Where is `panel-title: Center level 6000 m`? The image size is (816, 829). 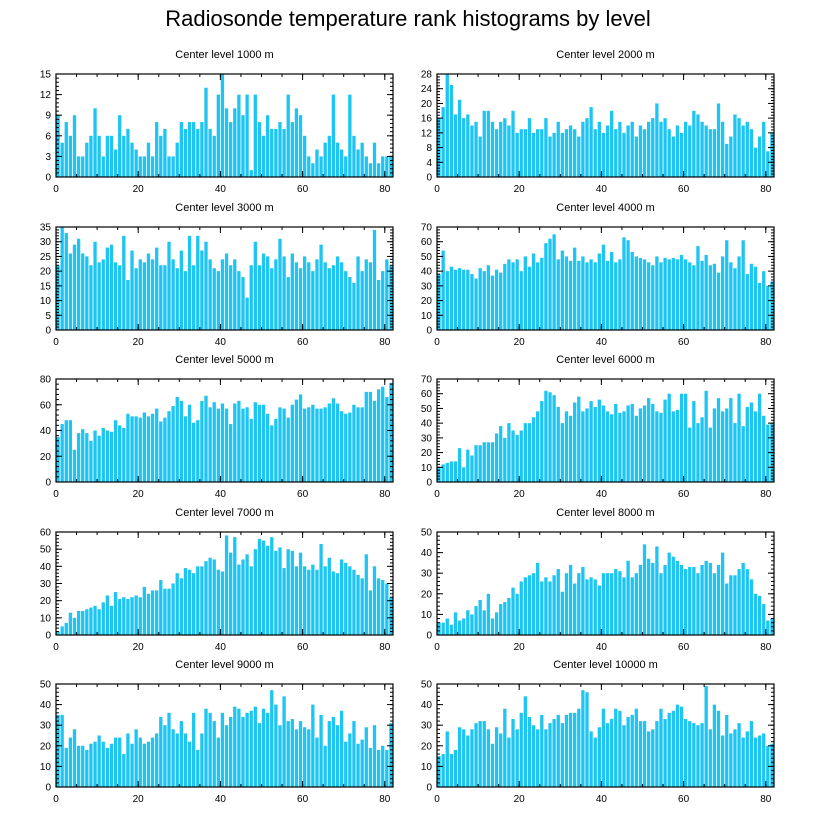
panel-title: Center level 6000 m is located at coordinates (605, 360).